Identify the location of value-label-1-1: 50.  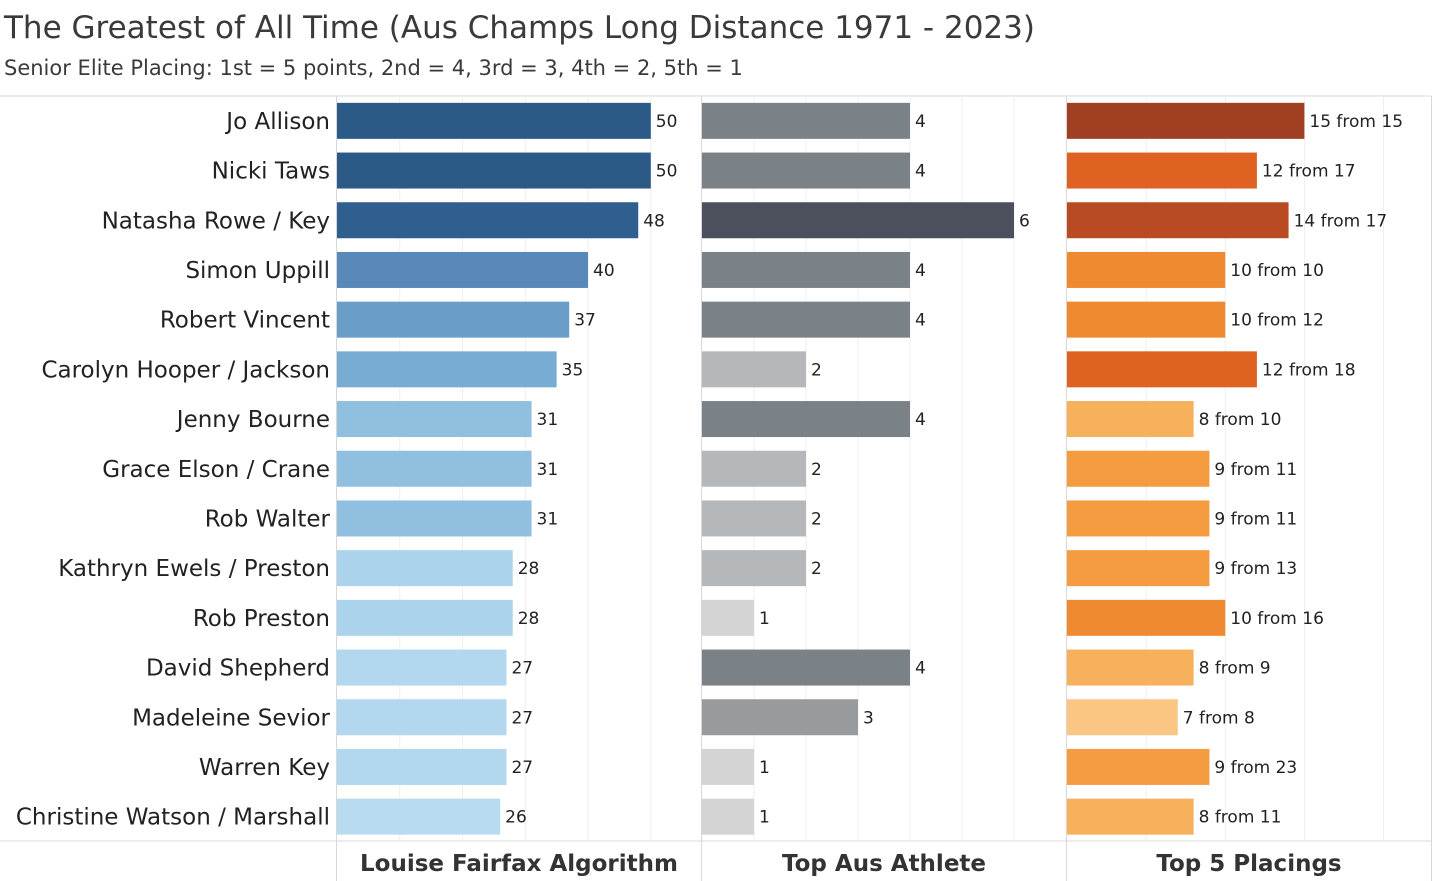
(667, 122).